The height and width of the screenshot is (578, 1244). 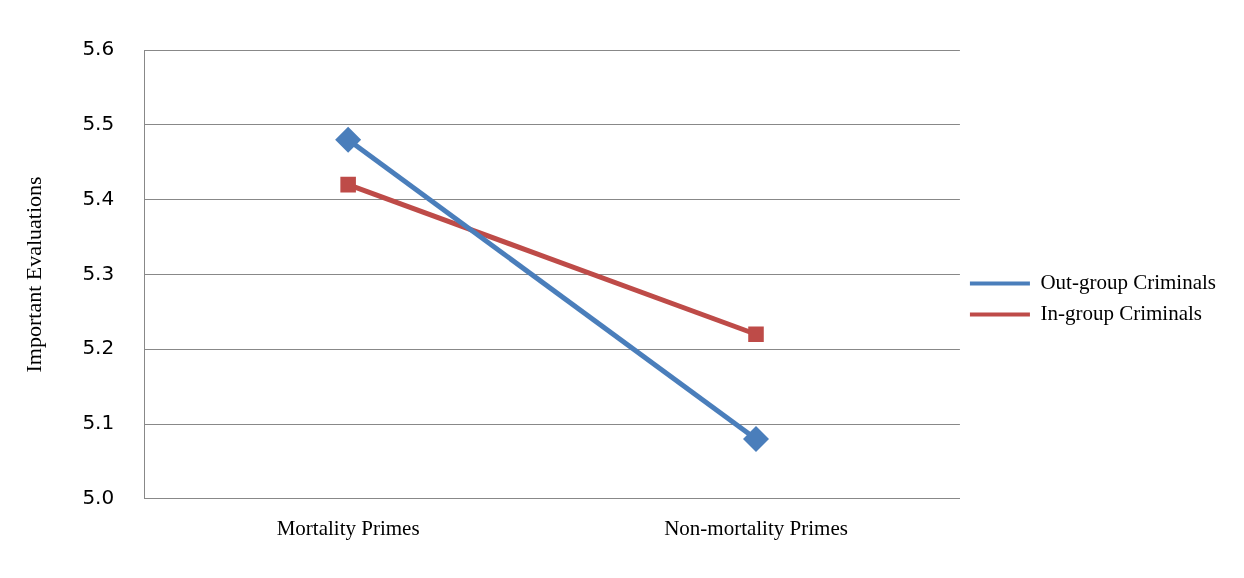 What do you see at coordinates (98, 497) in the screenshot?
I see `y-tick-label: 5.0` at bounding box center [98, 497].